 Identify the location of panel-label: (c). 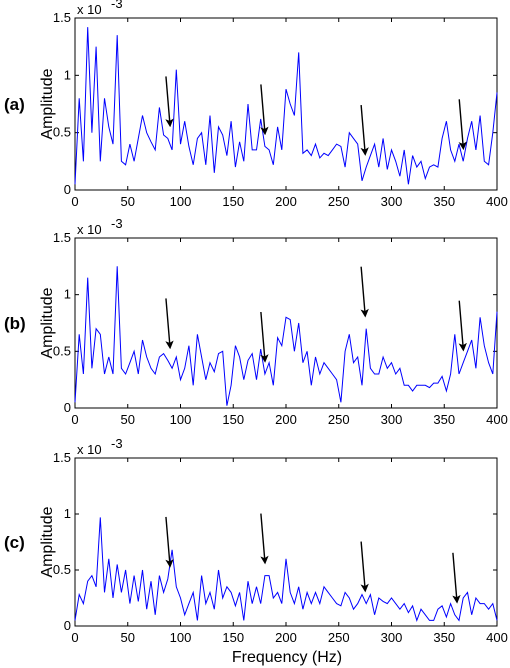
(14, 542).